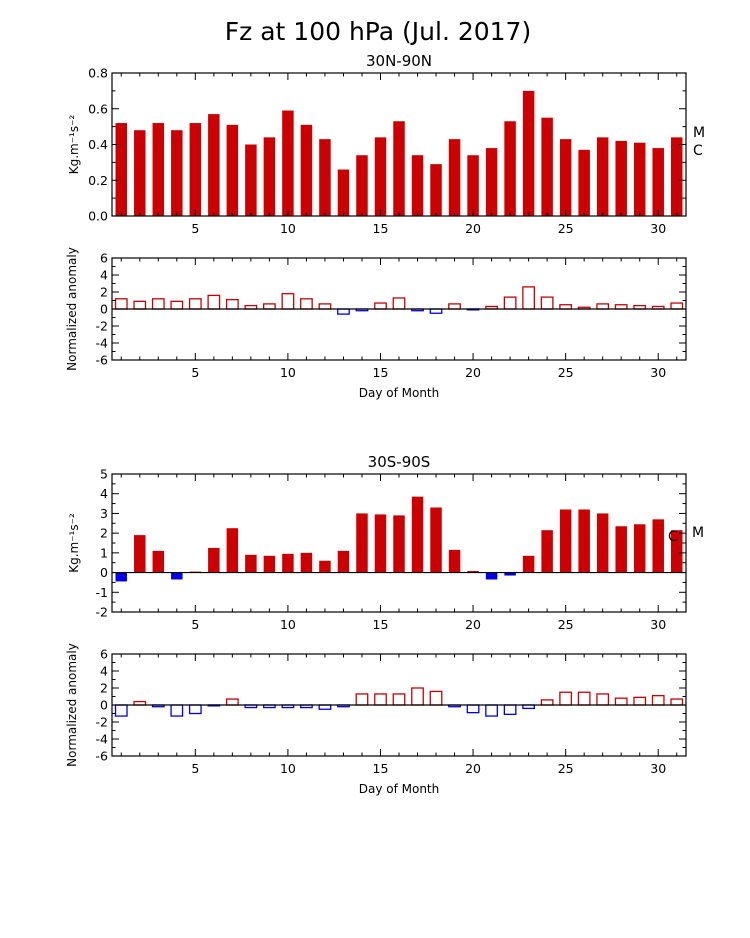 The height and width of the screenshot is (938, 750). Describe the element at coordinates (195, 372) in the screenshot. I see `x-tick-label: 5` at that location.